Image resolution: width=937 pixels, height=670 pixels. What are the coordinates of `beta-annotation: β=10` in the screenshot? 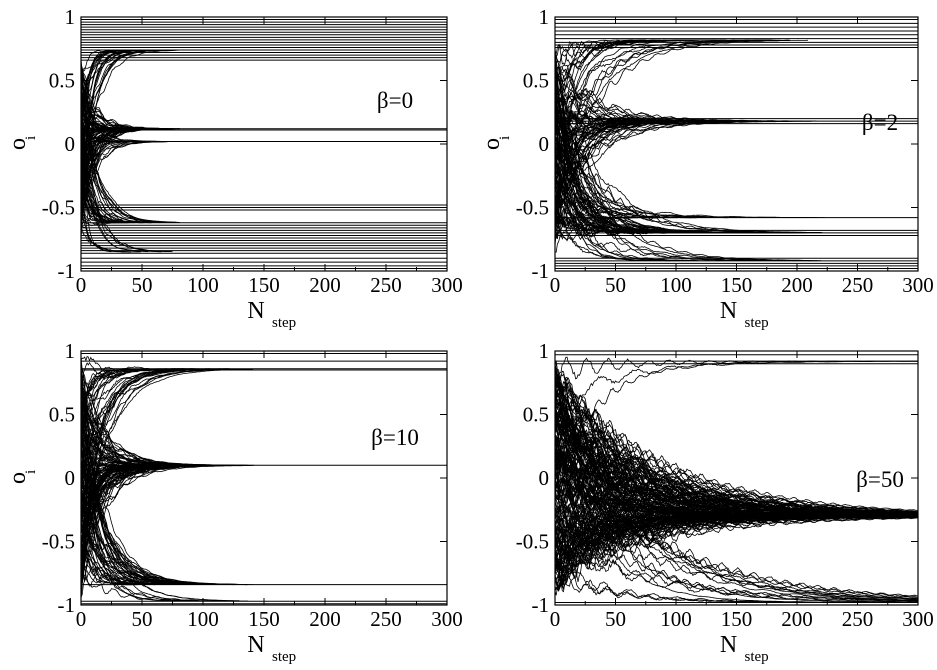 It's located at (395, 437).